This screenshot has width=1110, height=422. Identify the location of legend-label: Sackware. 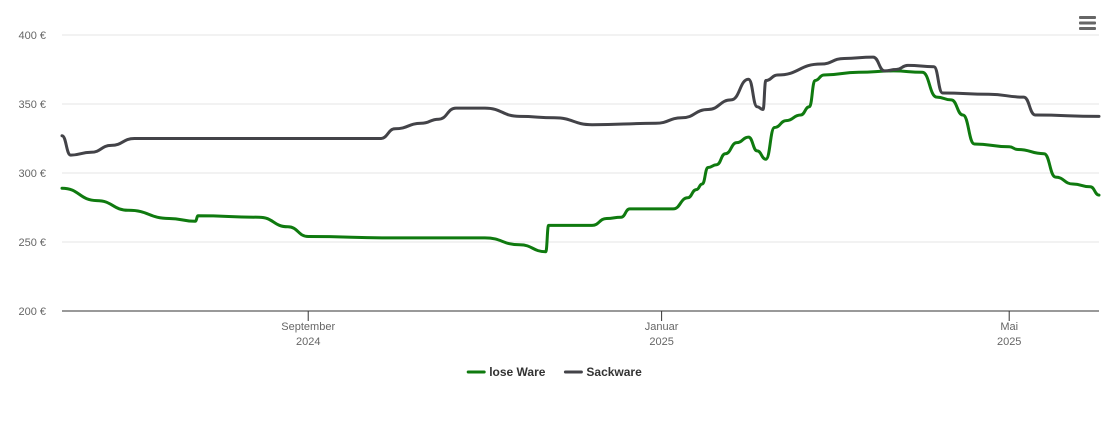
(614, 372).